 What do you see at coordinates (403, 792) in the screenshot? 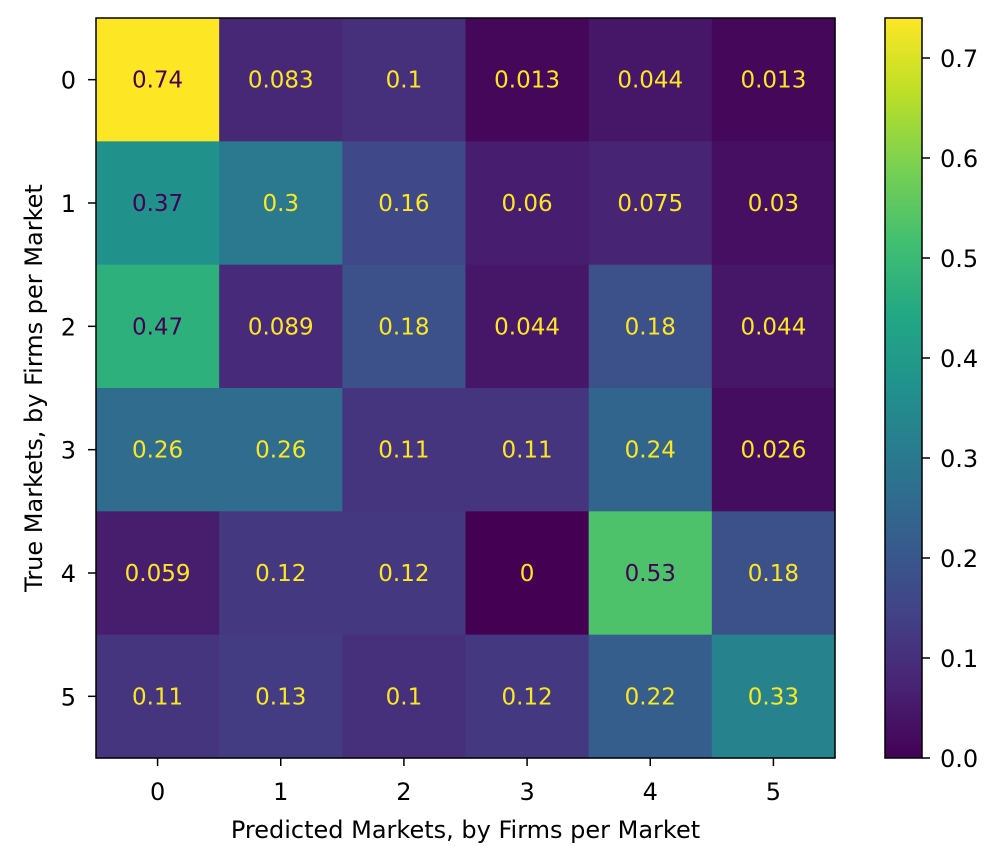
I see `x-tick-label: 2` at bounding box center [403, 792].